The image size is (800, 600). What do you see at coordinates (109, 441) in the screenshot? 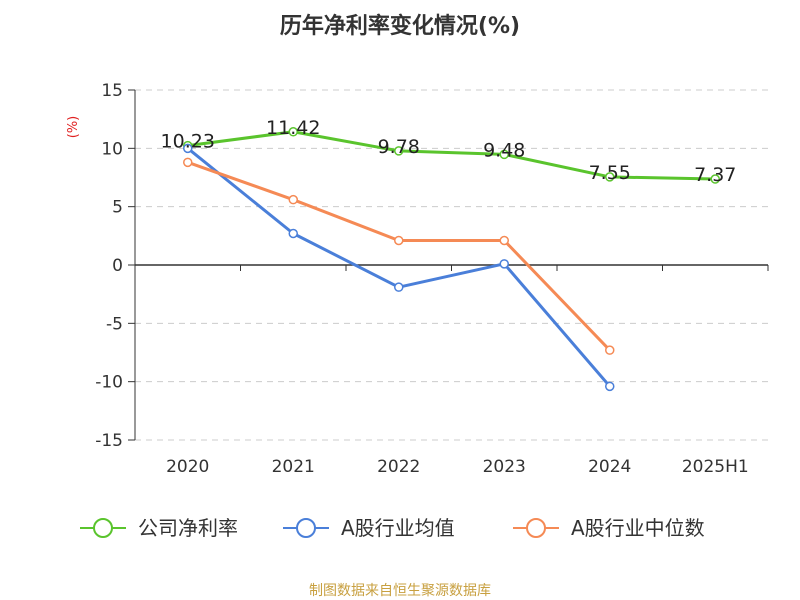
I see `y-tick-label: -15` at bounding box center [109, 441].